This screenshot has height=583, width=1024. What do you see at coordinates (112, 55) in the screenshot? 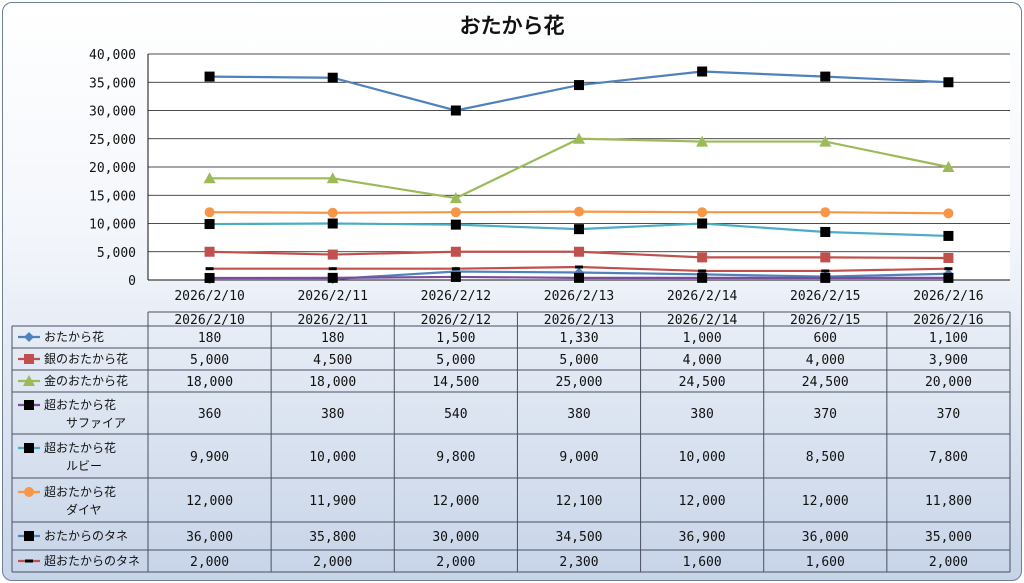
I see `y-tick-label: 40,000` at bounding box center [112, 55].